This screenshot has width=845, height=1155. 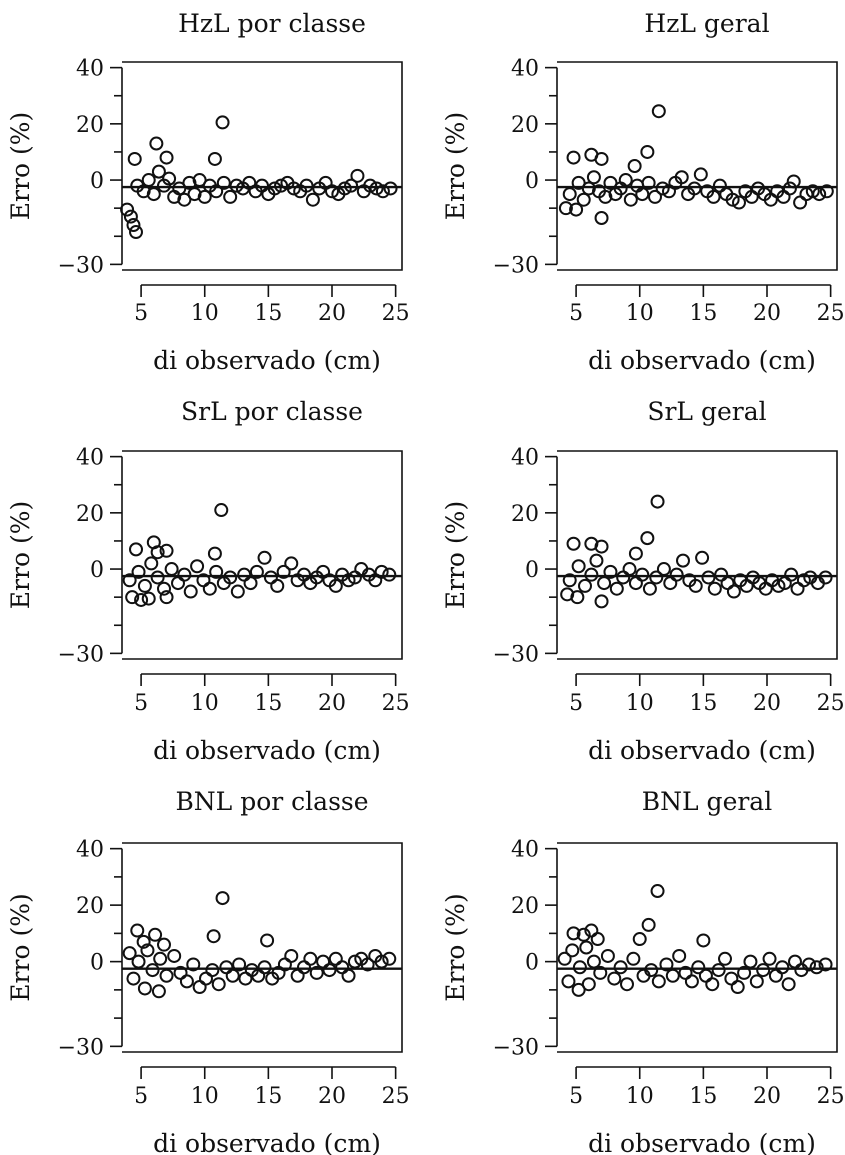 I want to click on x-axis-label: di observado (cm), so click(x=702, y=1142).